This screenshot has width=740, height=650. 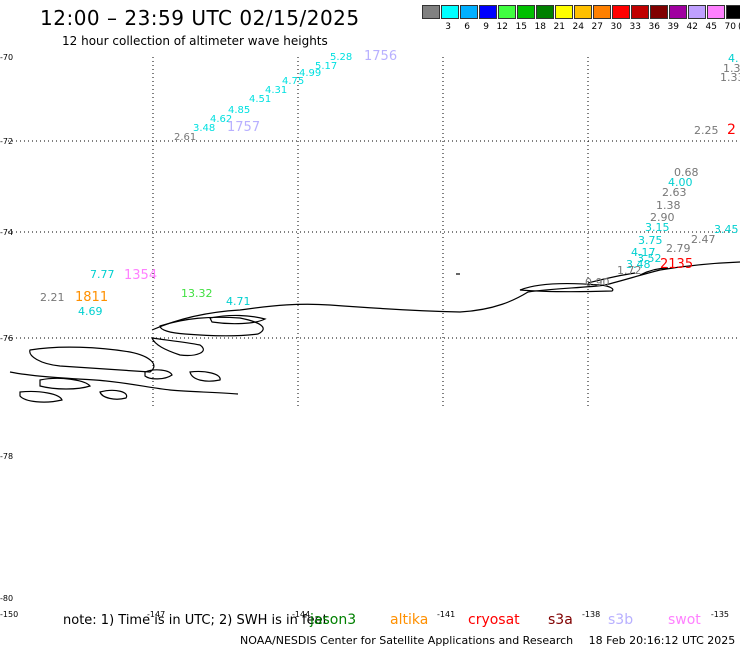 What do you see at coordinates (730, 27) in the screenshot?
I see `colorbar-tick-label: 70` at bounding box center [730, 27].